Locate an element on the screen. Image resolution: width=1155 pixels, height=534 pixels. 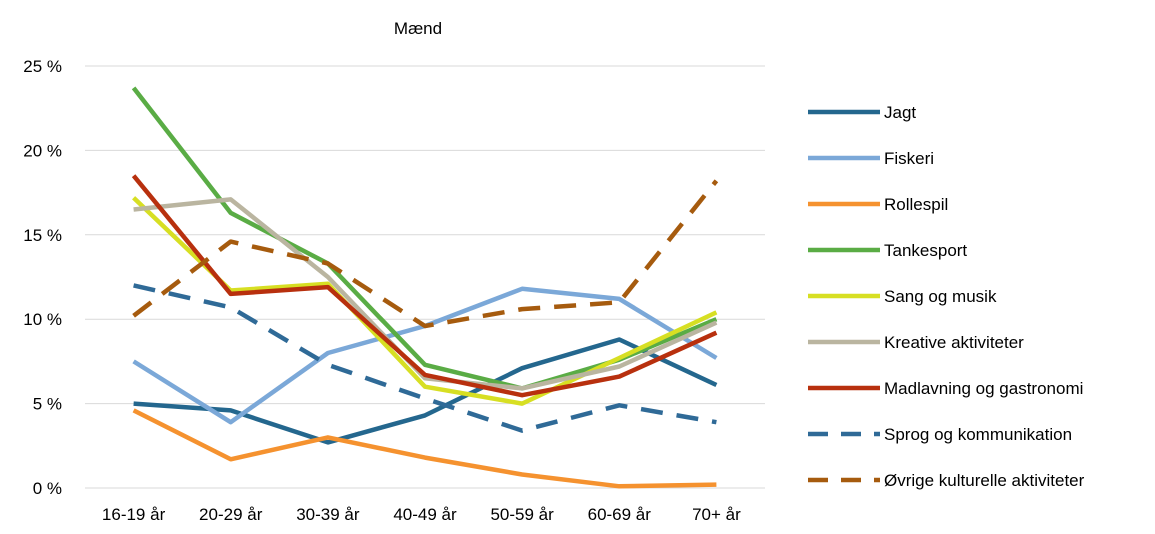
legend-label: Sang og musik is located at coordinates (940, 296).